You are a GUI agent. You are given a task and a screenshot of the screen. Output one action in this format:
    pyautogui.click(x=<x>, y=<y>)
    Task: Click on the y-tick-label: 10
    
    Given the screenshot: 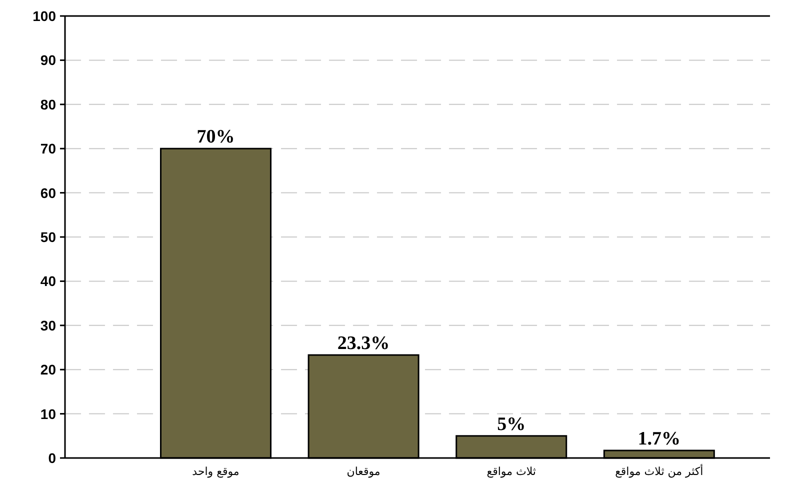 What is the action you would take?
    pyautogui.click(x=48, y=414)
    